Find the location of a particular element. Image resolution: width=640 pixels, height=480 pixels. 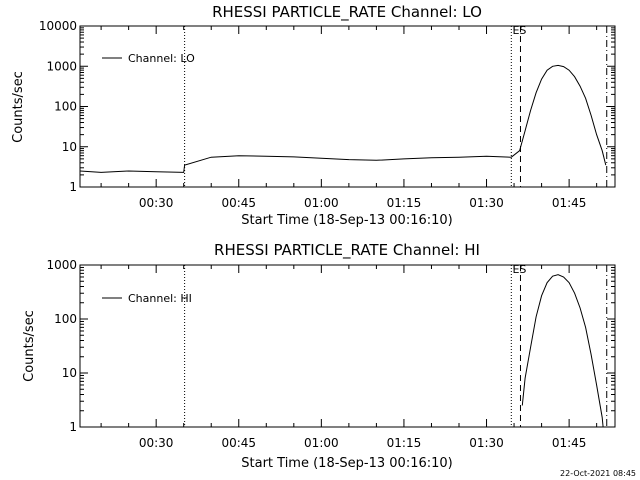

chart-title-lo: RHESSI PARTICLE_RATE Channel: LO is located at coordinates (347, 12).